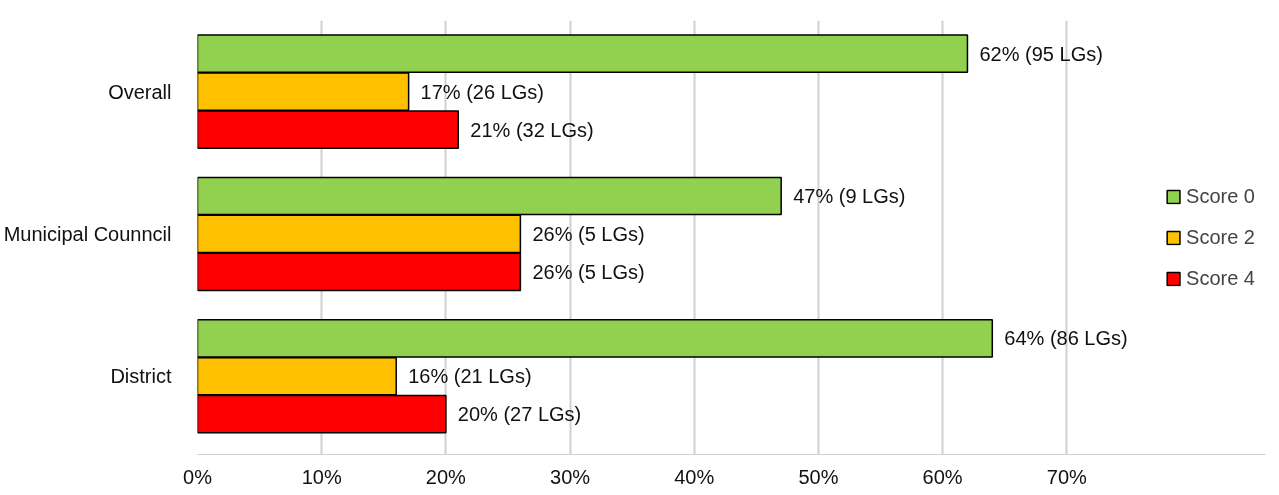 This screenshot has width=1279, height=495. Describe the element at coordinates (818, 476) in the screenshot. I see `x-tick-label: 50%` at that location.